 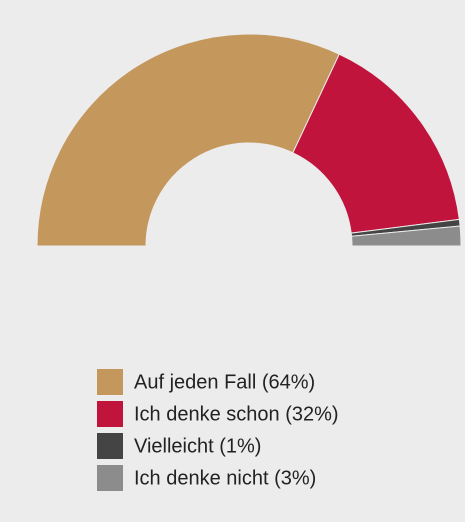 I want to click on legend-label: Ich denke schon (32%), so click(x=236, y=414).